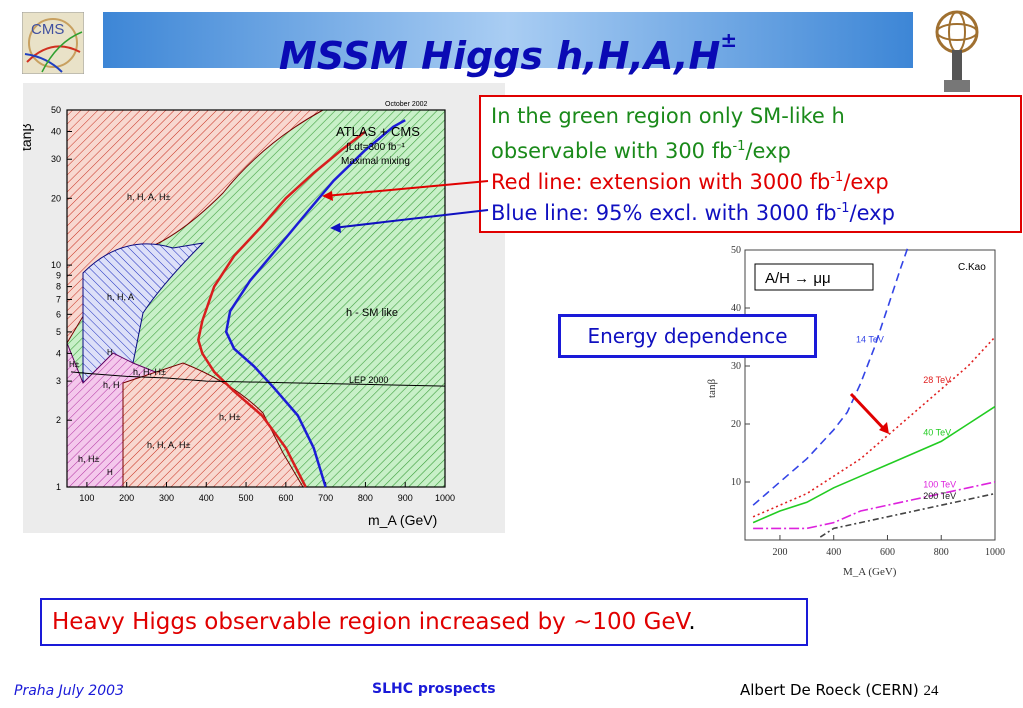 The image size is (1023, 708). Describe the element at coordinates (779, 552) in the screenshot. I see `right-xtick-label: 200` at that location.